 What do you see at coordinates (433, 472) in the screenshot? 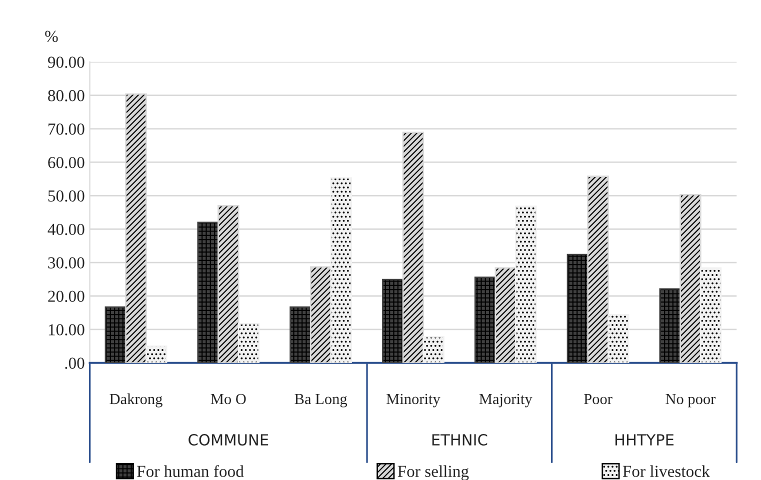
I see `legend-label: For selling` at bounding box center [433, 472].